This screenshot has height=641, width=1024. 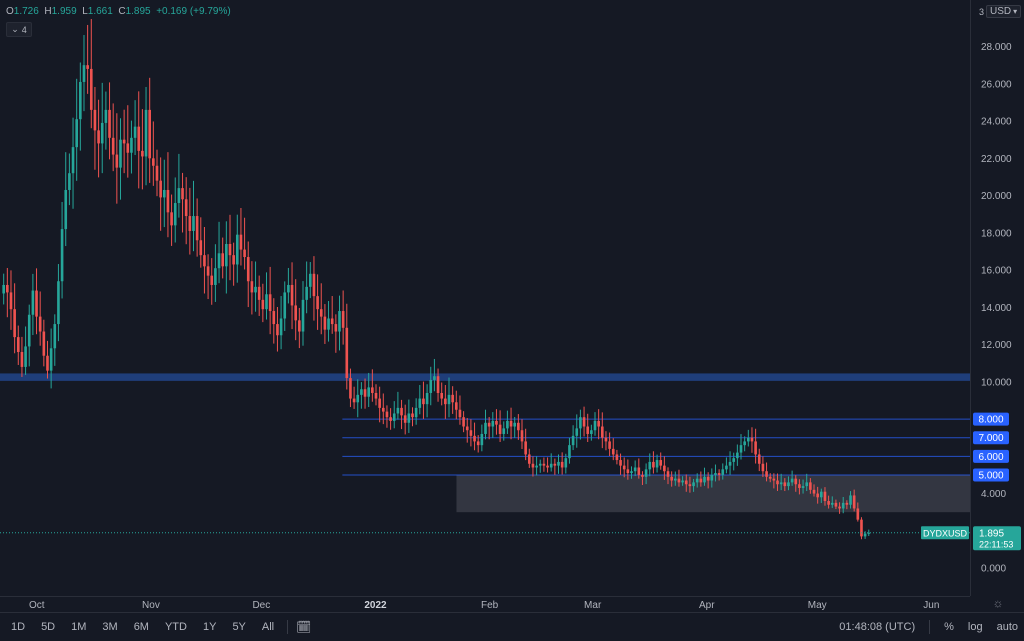 I want to click on timeframe-1y: 1Y, so click(x=209, y=627).